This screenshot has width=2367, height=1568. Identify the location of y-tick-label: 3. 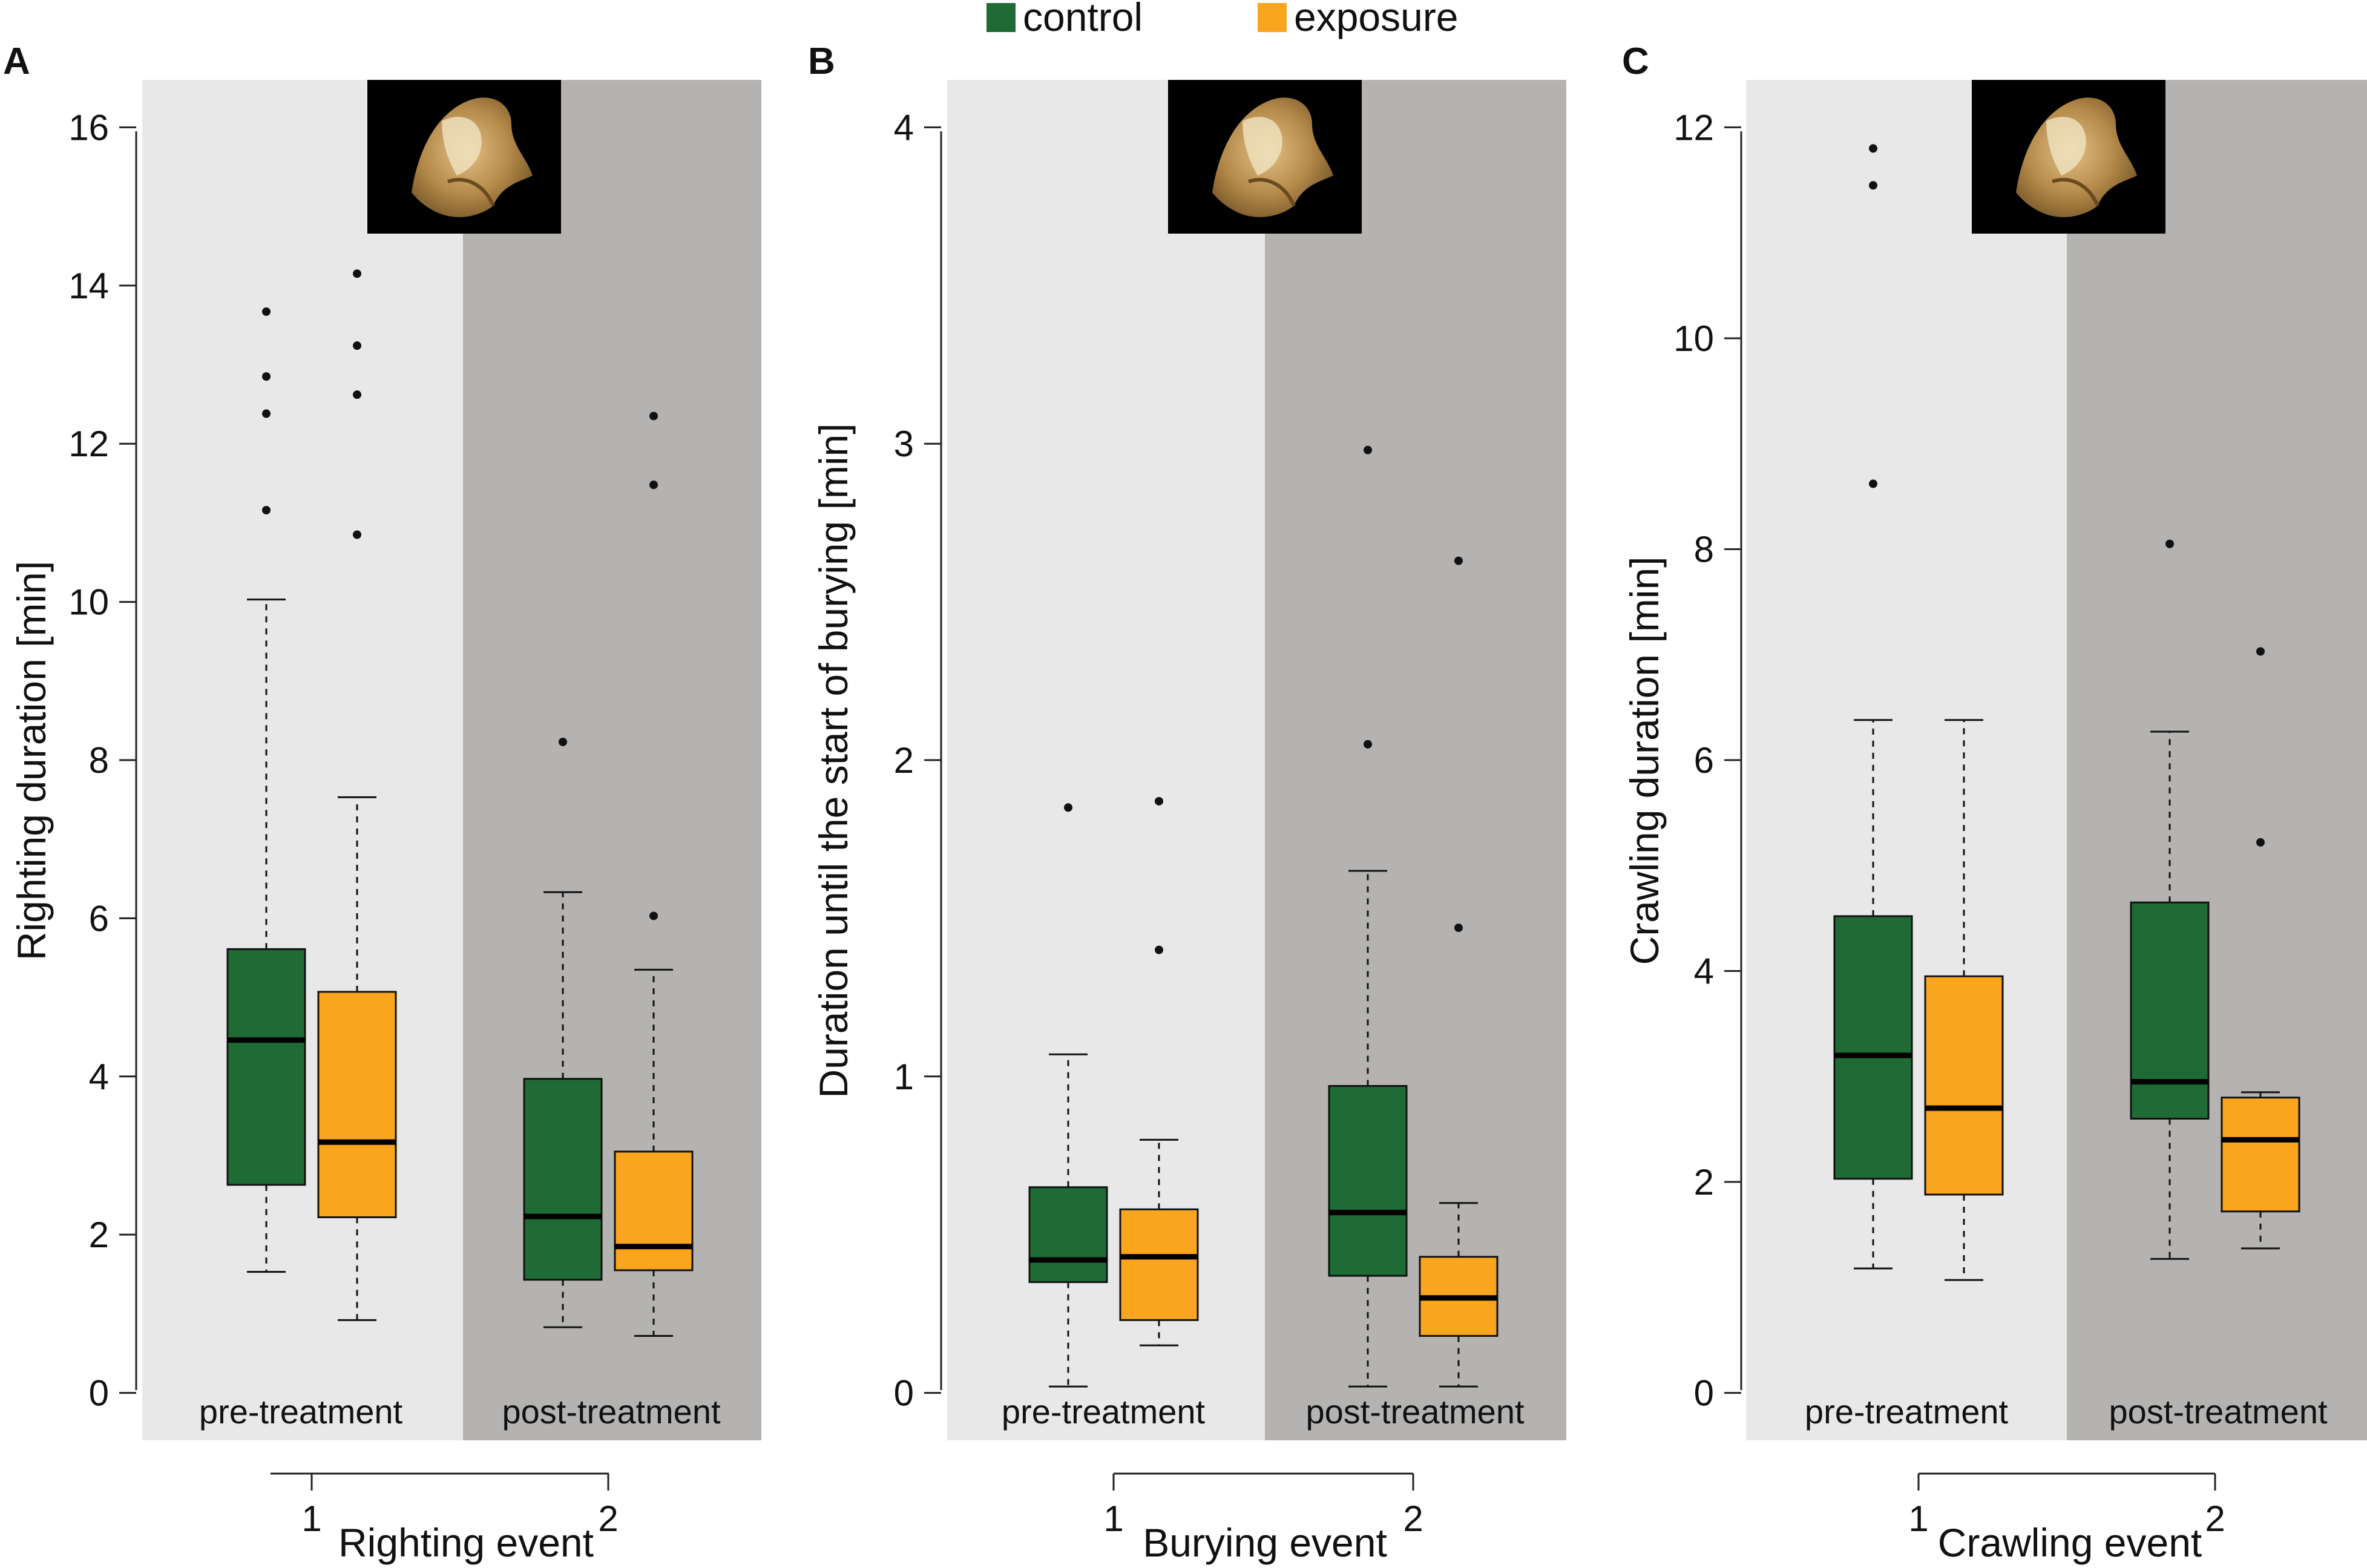
(904, 444).